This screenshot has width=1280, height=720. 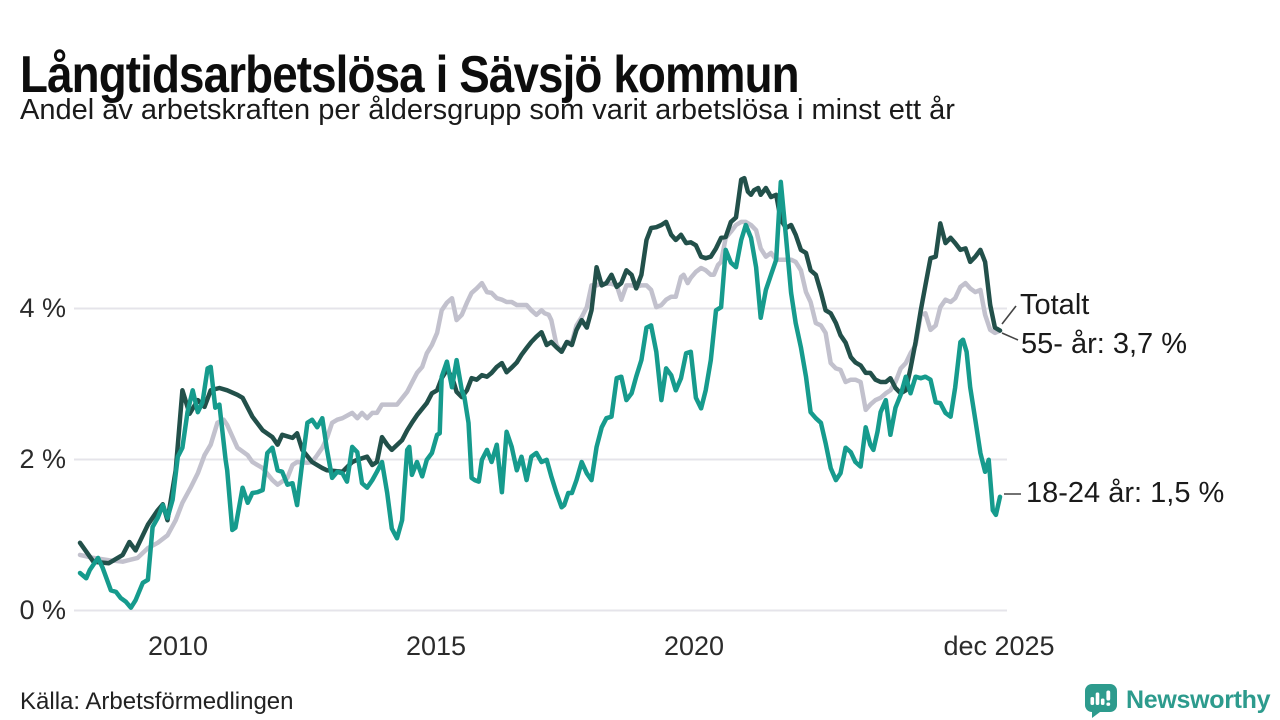 I want to click on page-title: Långtidsarbetslösa i Sävsjö kommun, so click(x=410, y=74).